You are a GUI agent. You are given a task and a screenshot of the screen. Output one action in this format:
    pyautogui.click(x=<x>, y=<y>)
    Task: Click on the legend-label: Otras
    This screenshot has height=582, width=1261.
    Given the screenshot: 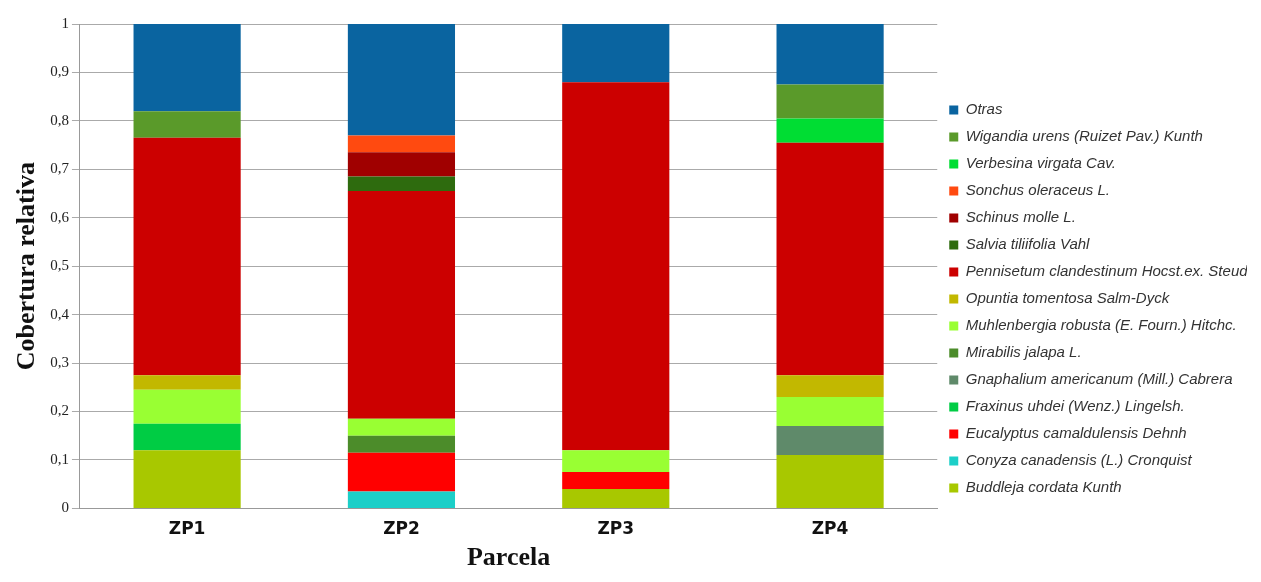 What is the action you would take?
    pyautogui.click(x=984, y=109)
    